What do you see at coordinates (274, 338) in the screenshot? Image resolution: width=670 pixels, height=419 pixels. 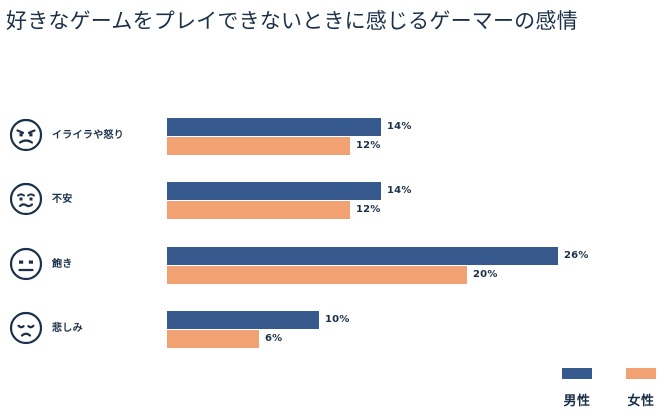 I see `bar-value-female: 6%` at bounding box center [274, 338].